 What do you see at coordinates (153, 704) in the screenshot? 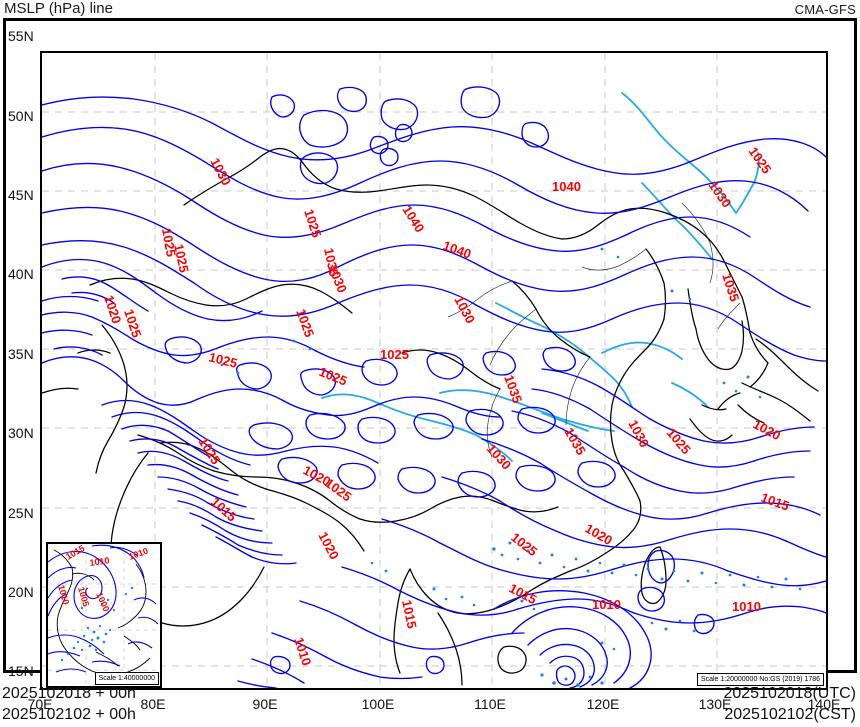
I see `x-tick-80e: 80E` at bounding box center [153, 704].